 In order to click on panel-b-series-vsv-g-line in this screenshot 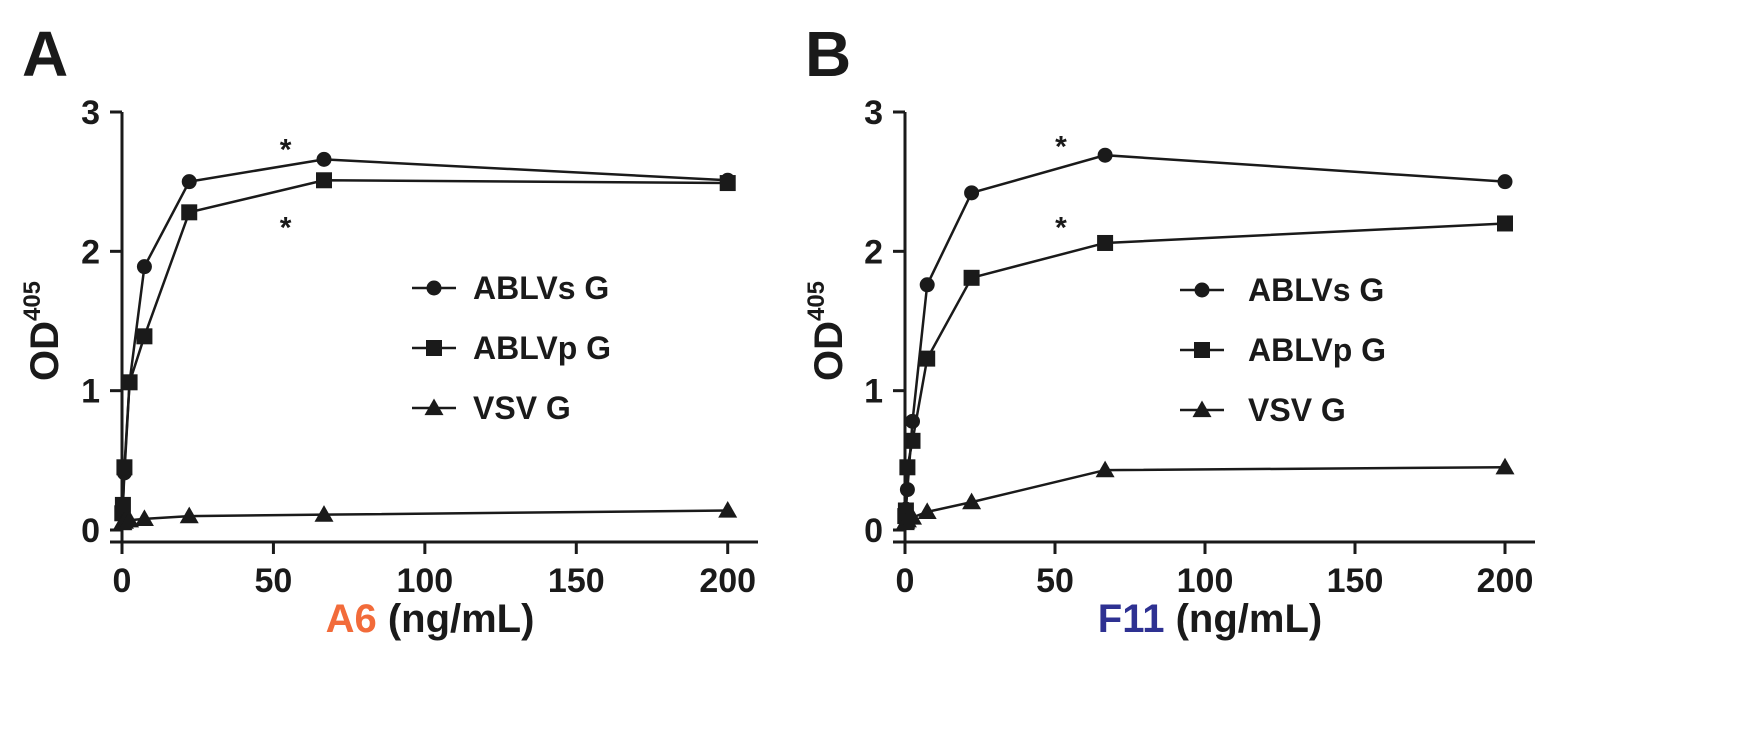, I will do `click(1205, 495)`.